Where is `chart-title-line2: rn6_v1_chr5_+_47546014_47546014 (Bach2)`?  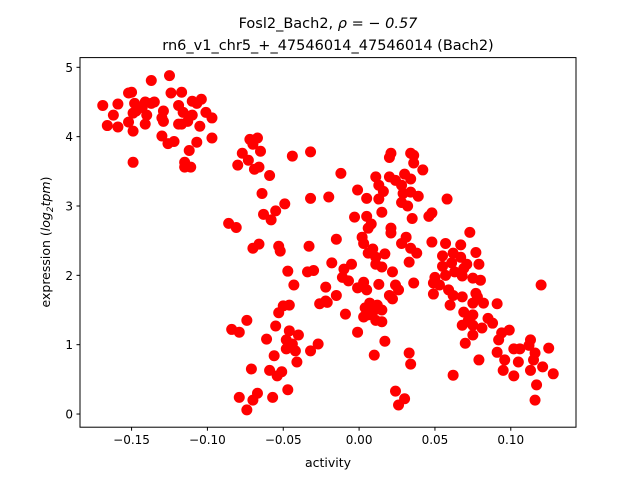
chart-title-line2: rn6_v1_chr5_+_47546014_47546014 (Bach2) is located at coordinates (327, 46).